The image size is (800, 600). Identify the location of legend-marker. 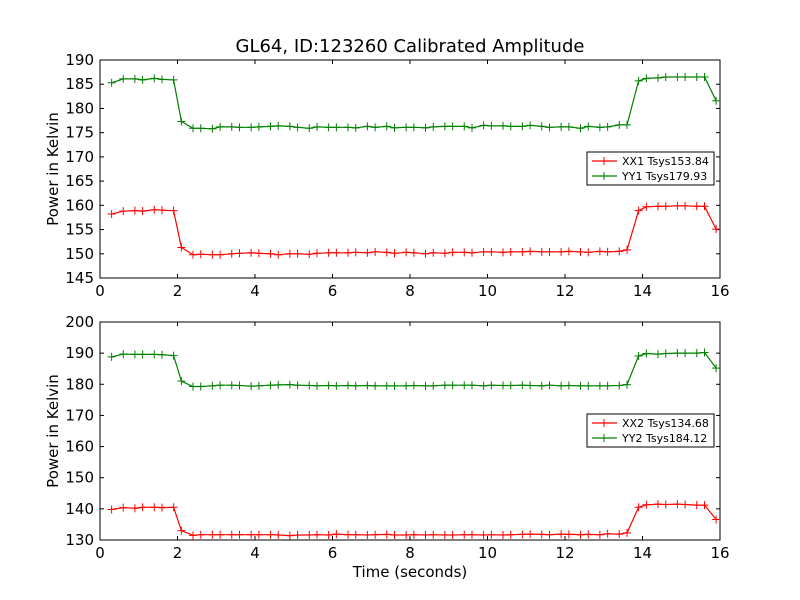
(604, 423).